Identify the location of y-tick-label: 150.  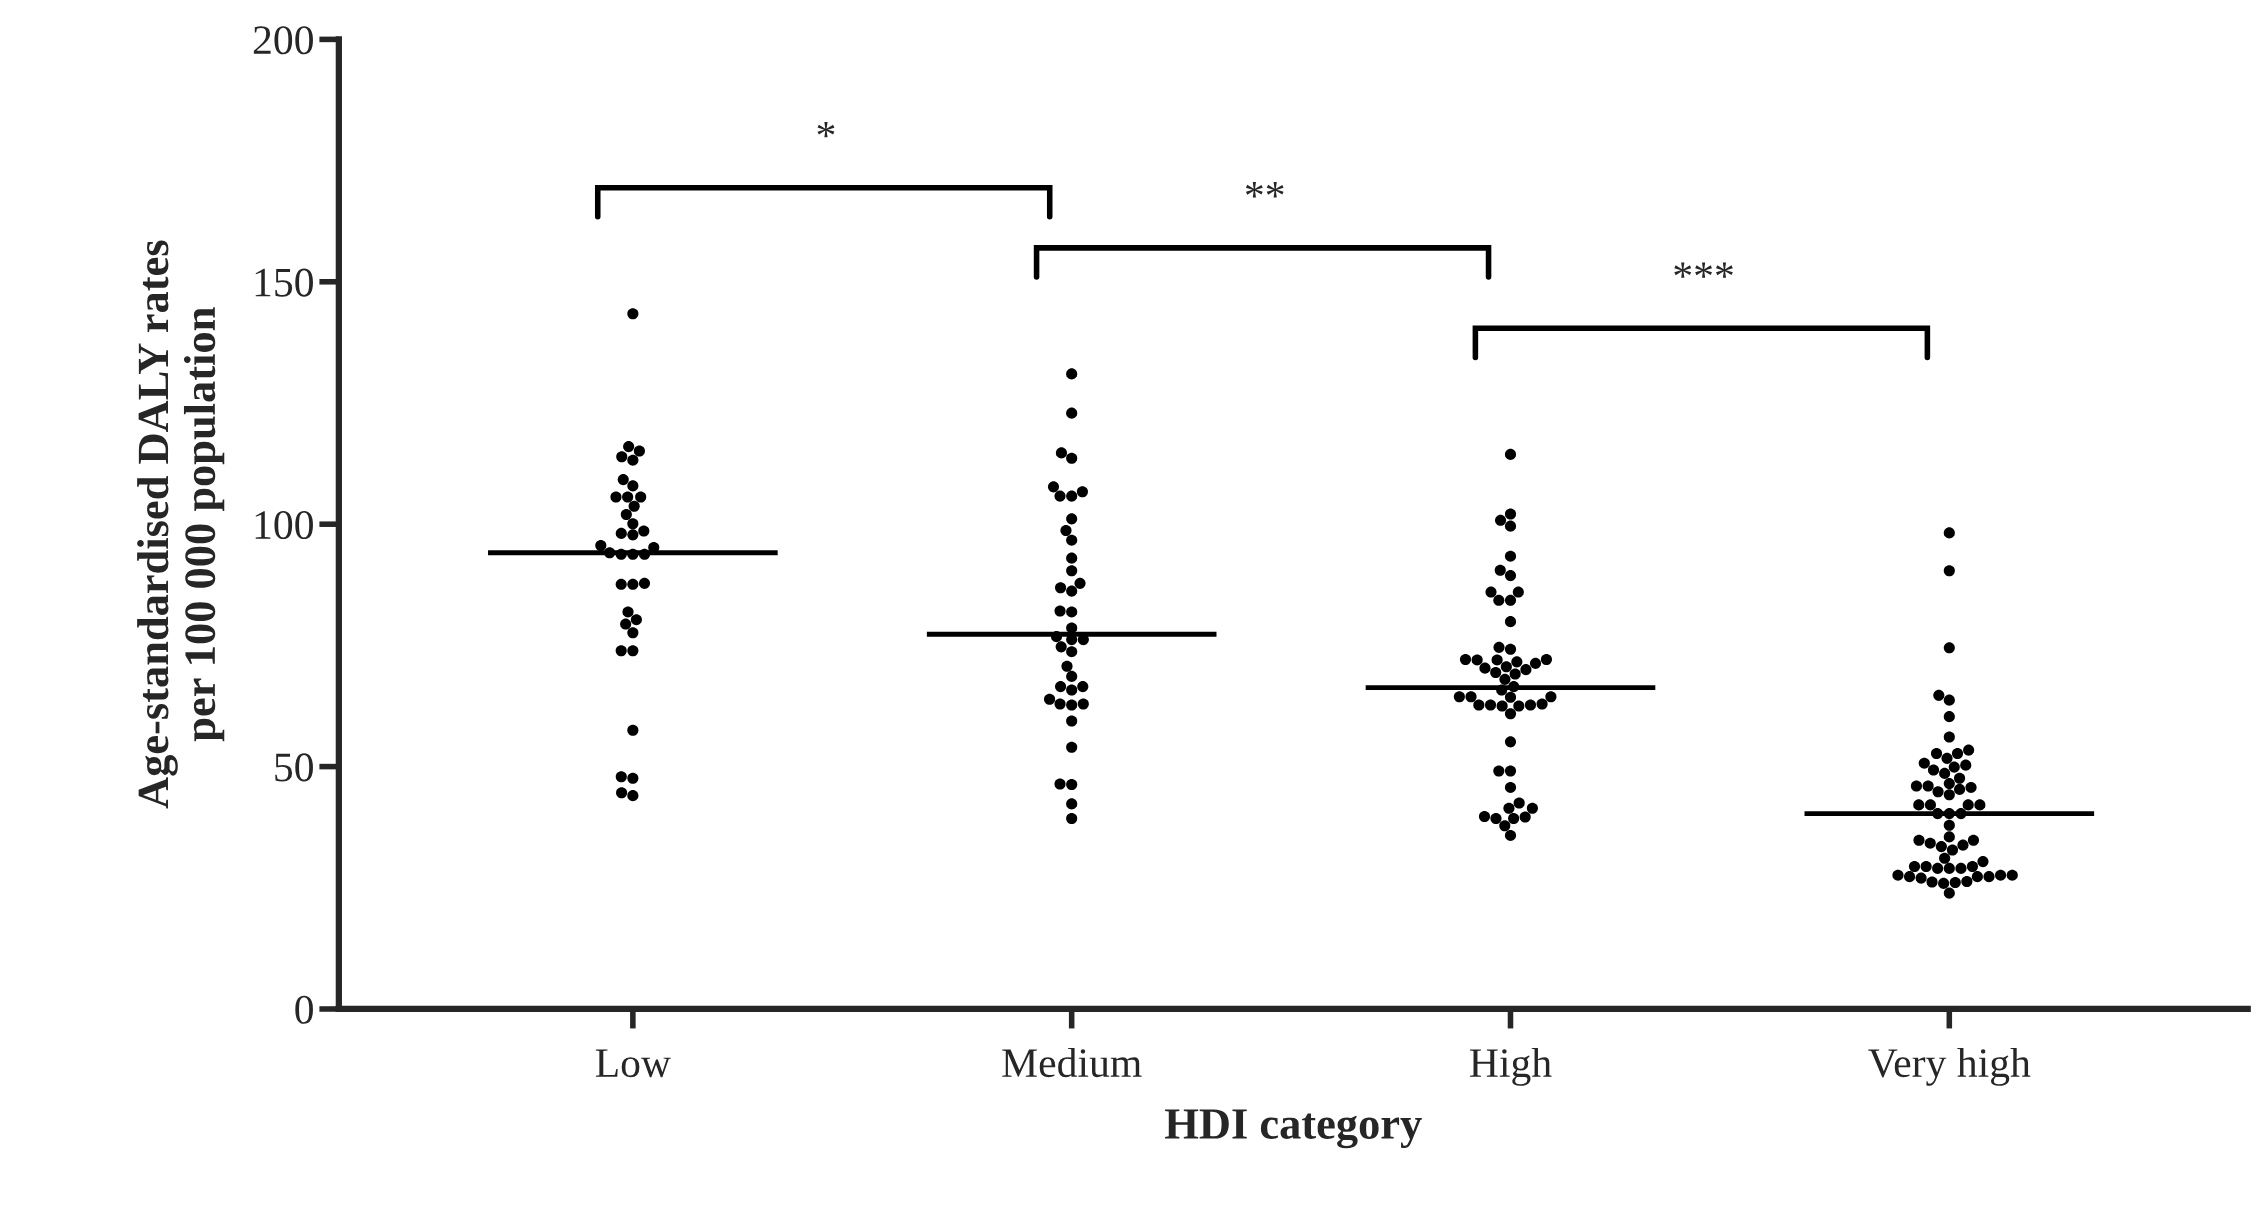
(284, 282).